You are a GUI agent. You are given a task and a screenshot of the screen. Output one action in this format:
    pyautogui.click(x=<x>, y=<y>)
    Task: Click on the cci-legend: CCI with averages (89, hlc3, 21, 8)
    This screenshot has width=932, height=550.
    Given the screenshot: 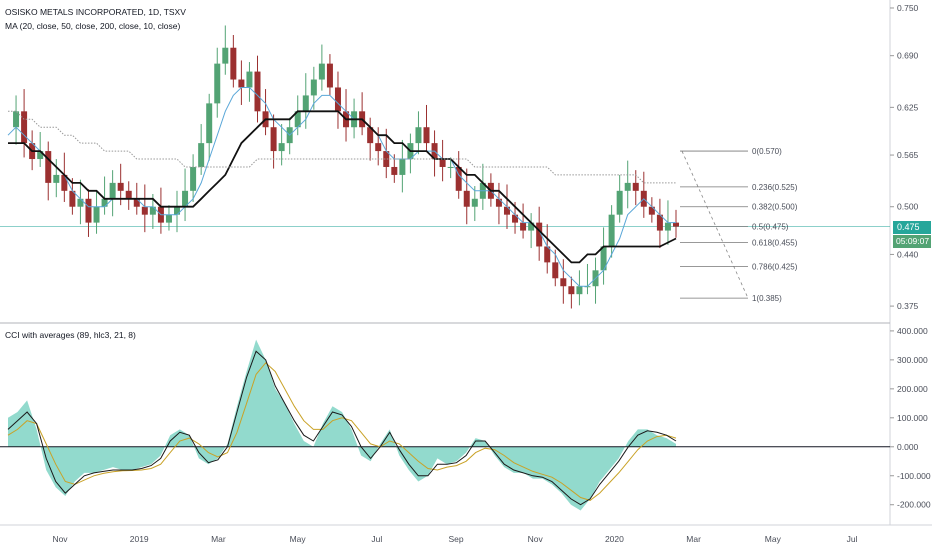 What is the action you would take?
    pyautogui.click(x=70, y=335)
    